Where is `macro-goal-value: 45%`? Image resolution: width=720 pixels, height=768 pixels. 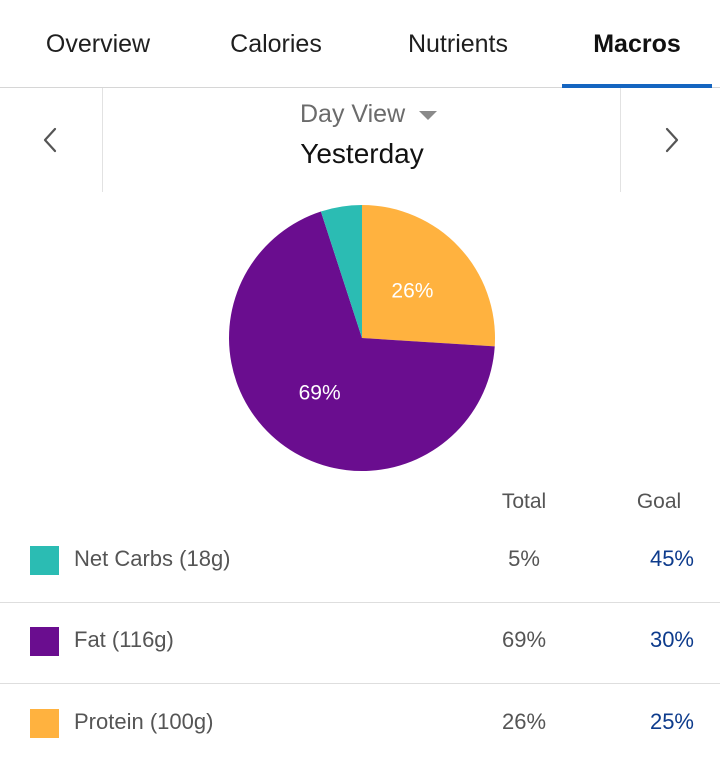
macro-goal-value: 45% is located at coordinates (671, 558).